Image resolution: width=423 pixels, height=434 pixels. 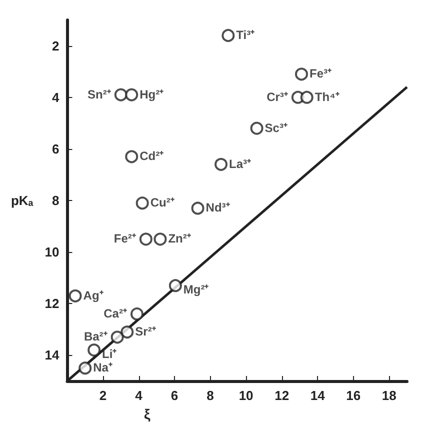 I want to click on annotation: Na⁺, so click(x=102, y=367).